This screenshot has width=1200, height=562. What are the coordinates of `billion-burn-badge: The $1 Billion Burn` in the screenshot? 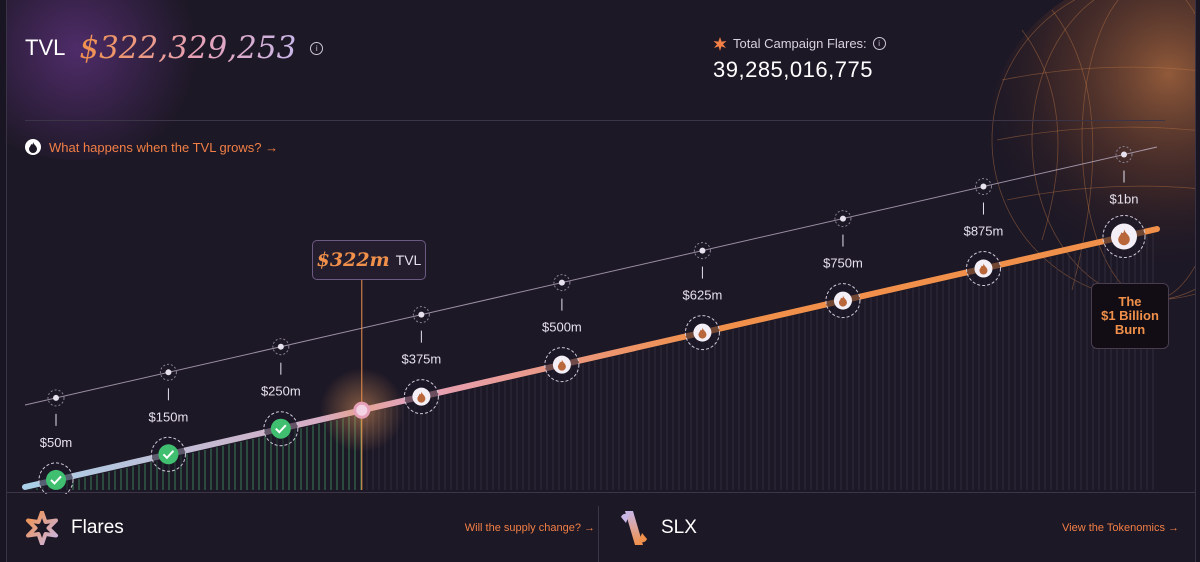 It's located at (1130, 316).